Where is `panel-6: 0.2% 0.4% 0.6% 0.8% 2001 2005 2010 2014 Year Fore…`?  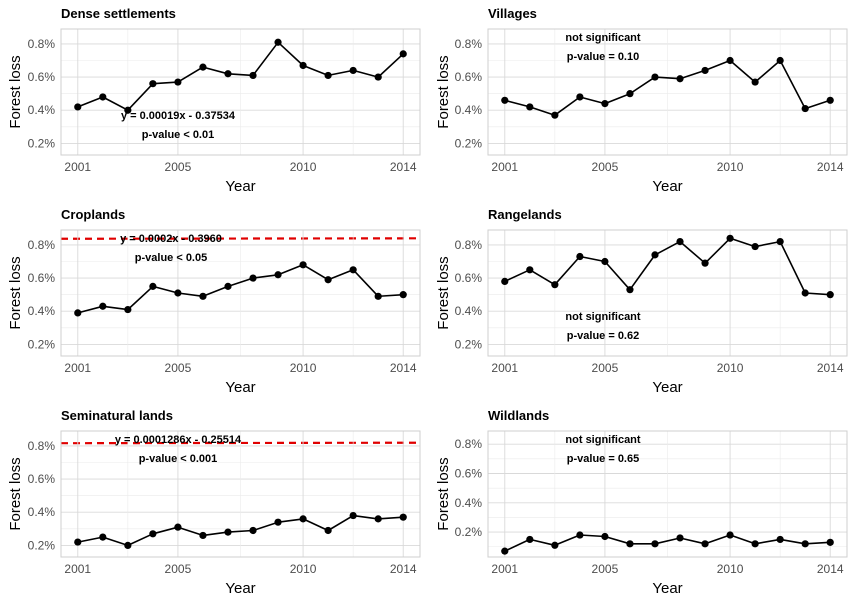
panel-6: 0.2% 0.4% 0.6% 0.8% 2001 2005 2010 2014 Year Fore… is located at coordinates (641, 513).